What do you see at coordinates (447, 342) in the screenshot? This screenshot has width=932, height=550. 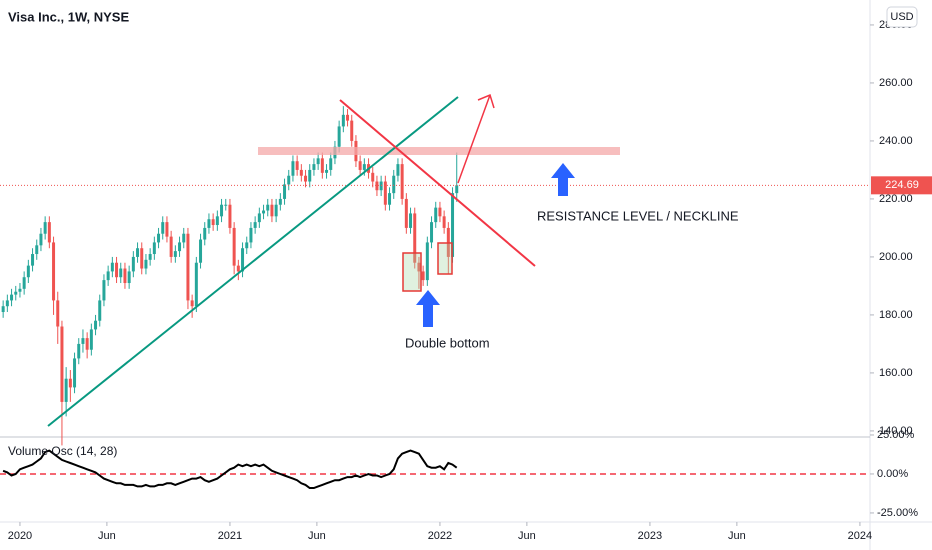 I see `annotation: Double bottom` at bounding box center [447, 342].